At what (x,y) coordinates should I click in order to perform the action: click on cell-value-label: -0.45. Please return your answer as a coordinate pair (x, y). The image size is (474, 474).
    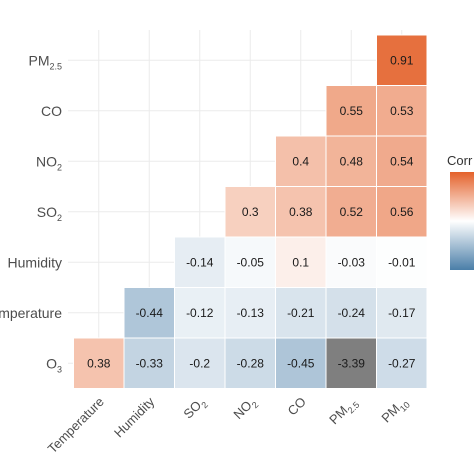
    Looking at the image, I should click on (301, 363).